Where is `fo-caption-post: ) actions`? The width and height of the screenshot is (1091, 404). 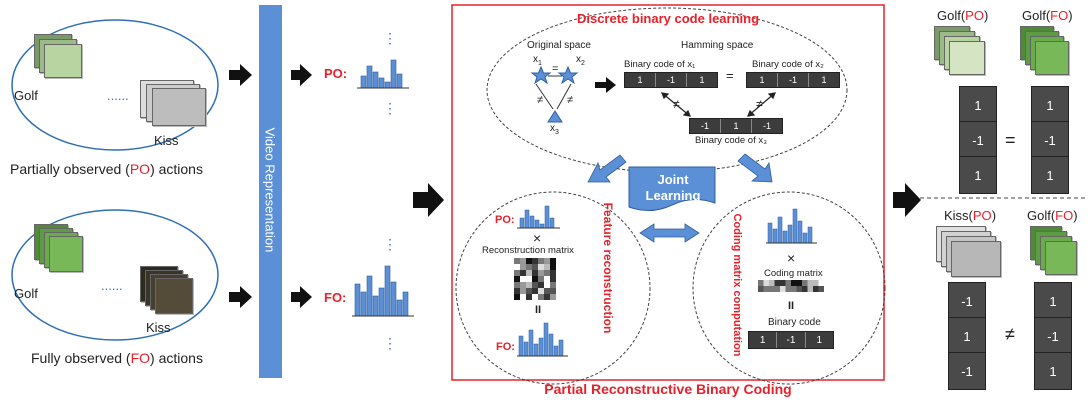 fo-caption-post: ) actions is located at coordinates (176, 358).